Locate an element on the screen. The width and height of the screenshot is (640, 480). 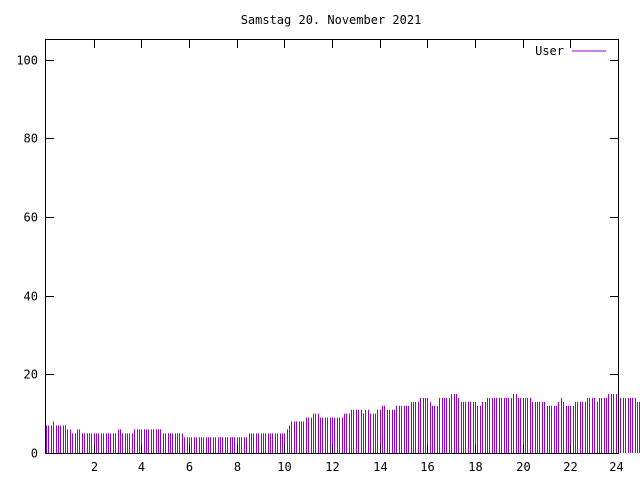
x-tick-label: 6 is located at coordinates (189, 467).